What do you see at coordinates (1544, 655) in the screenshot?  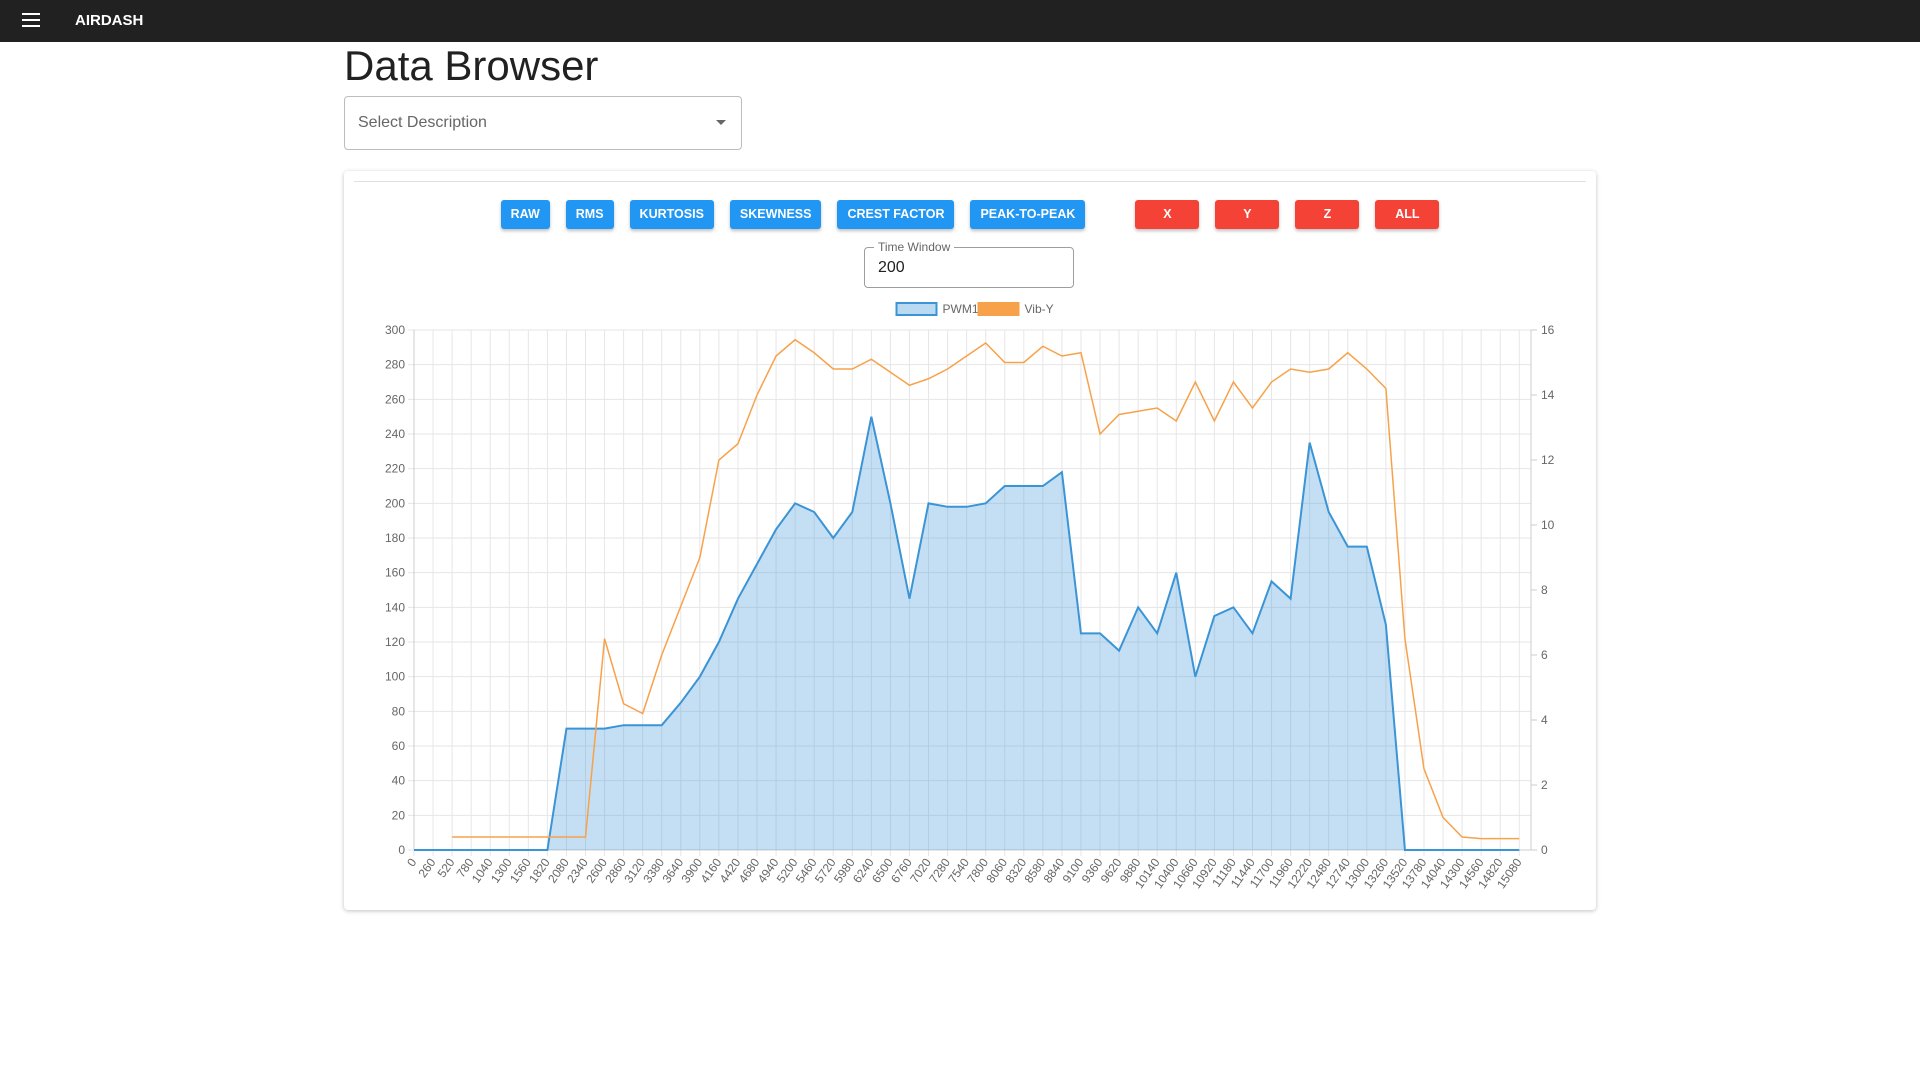 I see `y2-tick-label: 6` at bounding box center [1544, 655].